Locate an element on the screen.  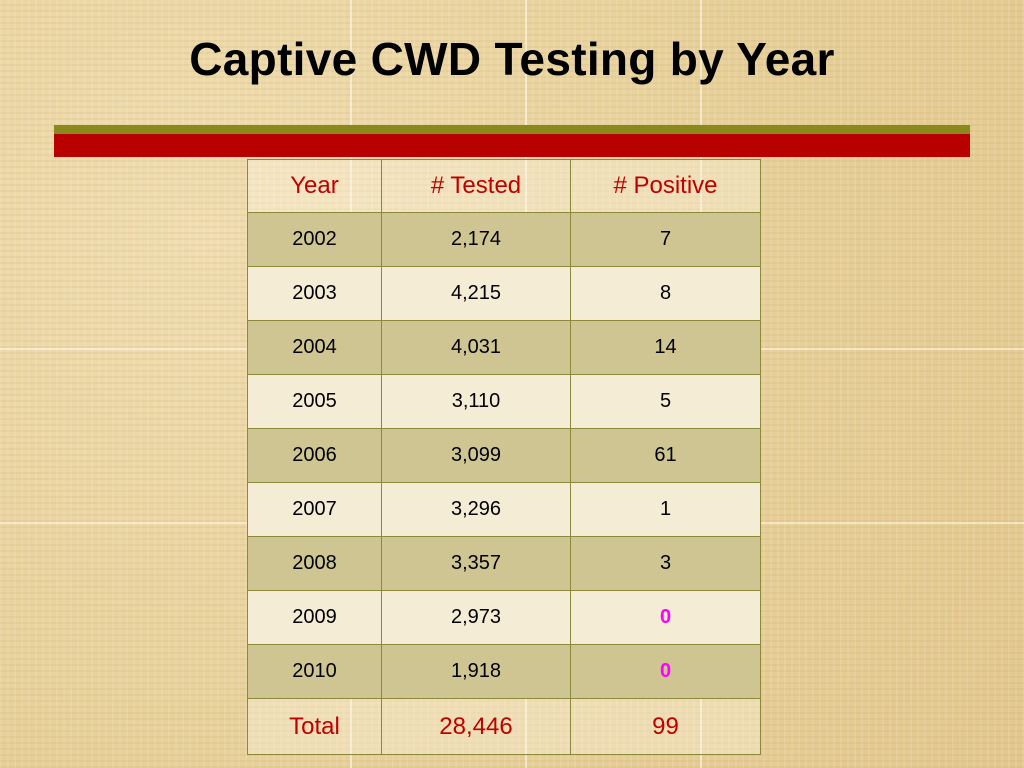
tested-cell: 2,973 is located at coordinates (476, 617).